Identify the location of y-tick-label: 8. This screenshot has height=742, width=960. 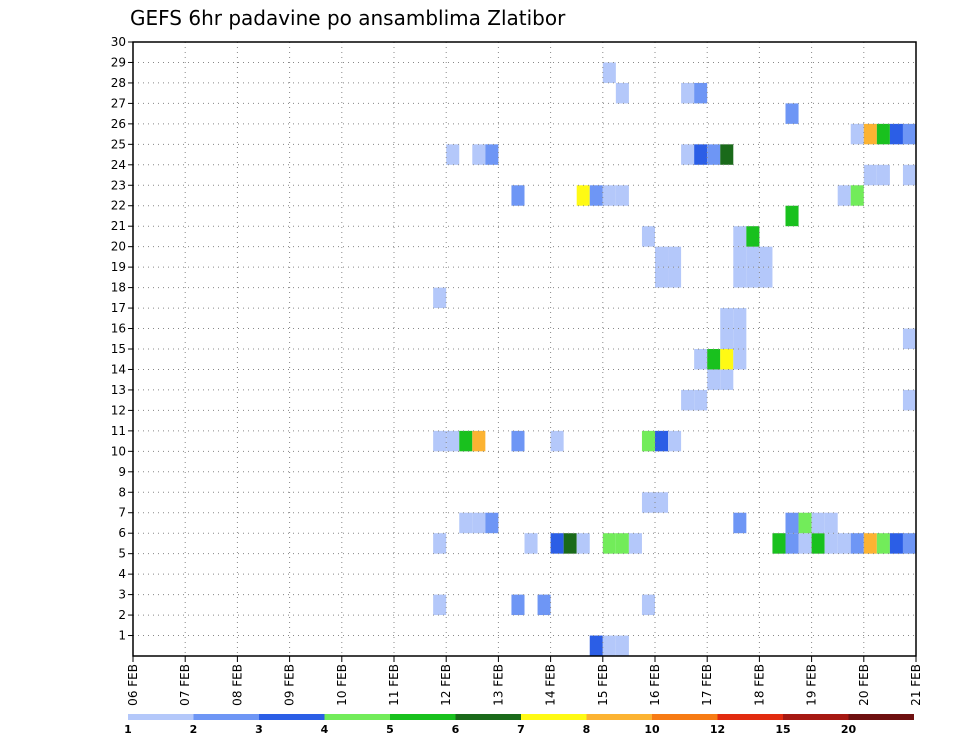
(122, 492).